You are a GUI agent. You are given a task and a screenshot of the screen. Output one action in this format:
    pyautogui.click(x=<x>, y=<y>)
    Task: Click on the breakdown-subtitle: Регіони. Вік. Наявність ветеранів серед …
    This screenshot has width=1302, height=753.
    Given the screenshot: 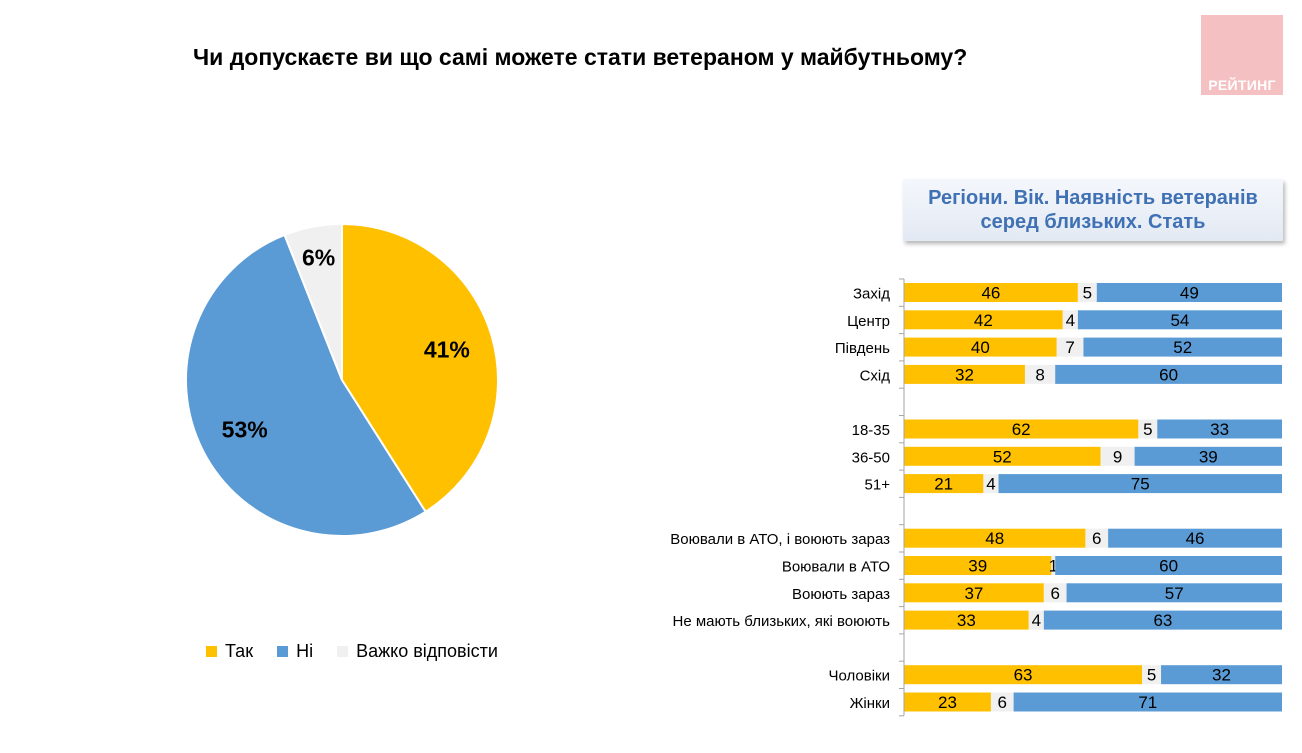 What is the action you would take?
    pyautogui.click(x=1093, y=210)
    